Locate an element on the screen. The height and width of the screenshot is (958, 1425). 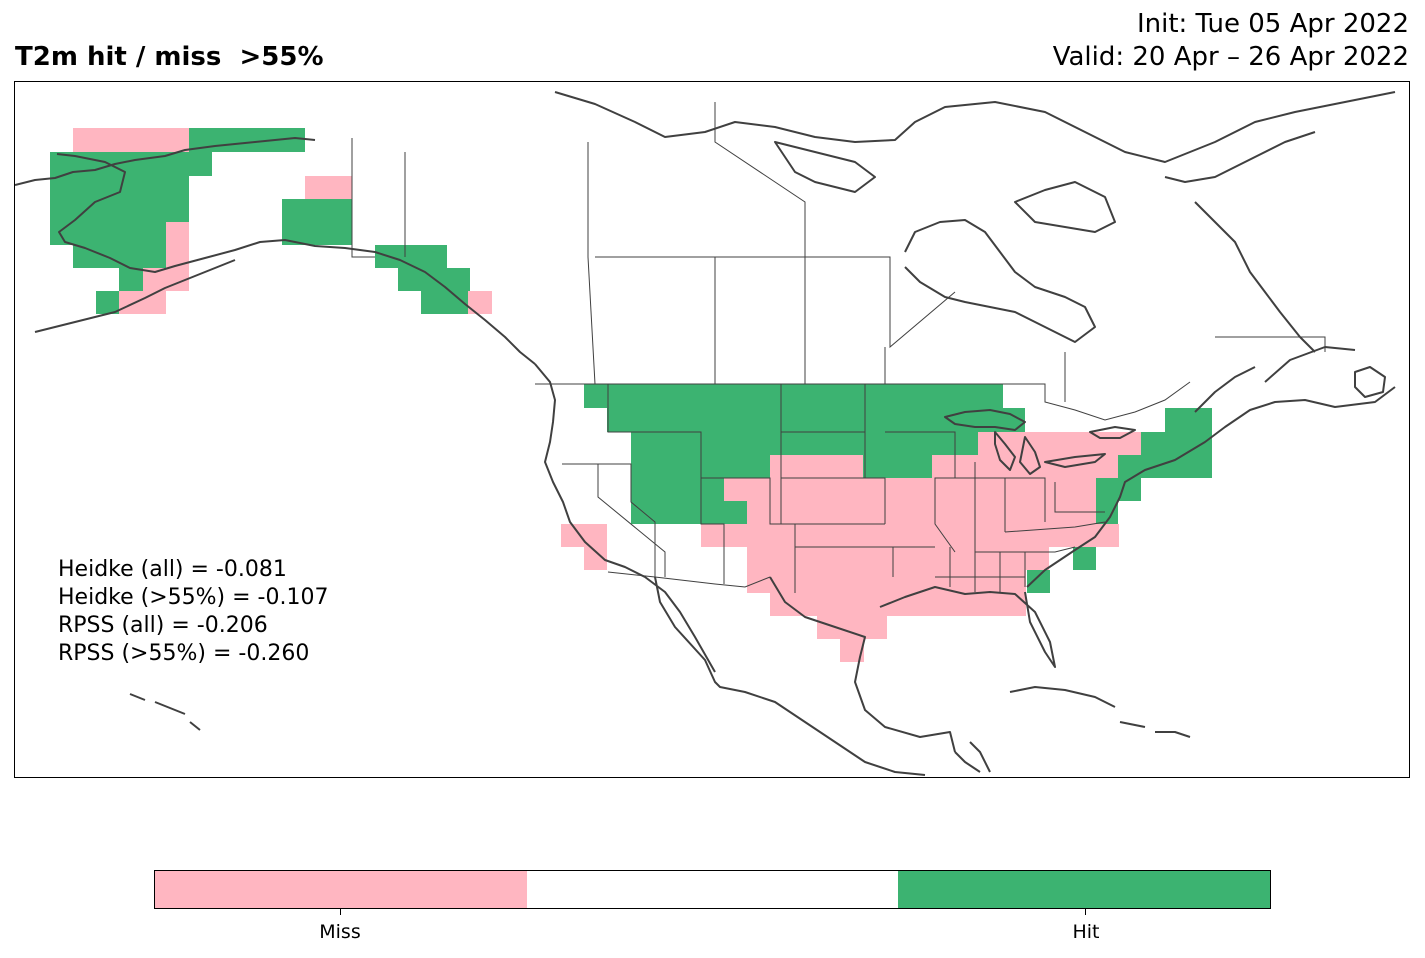
colorbar-label-hit: Hit is located at coordinates (1086, 932).